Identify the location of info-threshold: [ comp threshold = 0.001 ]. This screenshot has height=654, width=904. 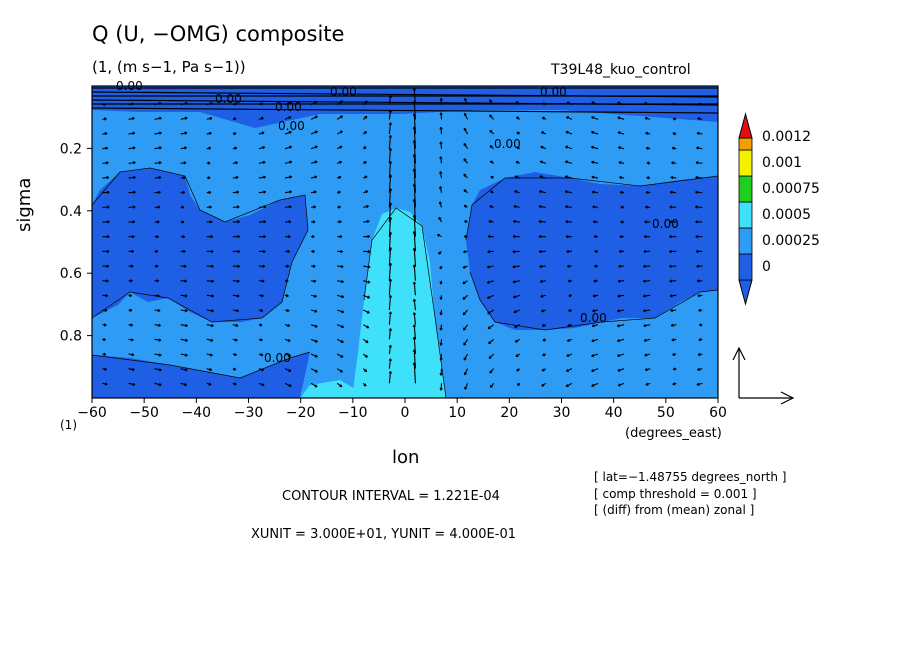
(675, 494).